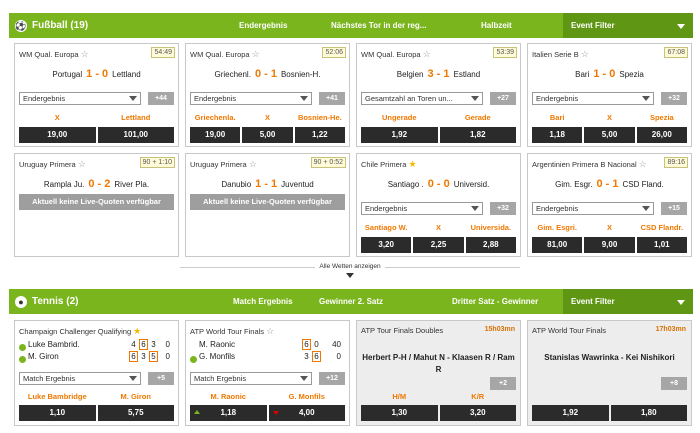 This screenshot has height=433, width=700. What do you see at coordinates (478, 396) in the screenshot?
I see `outcome-label: K/R` at bounding box center [478, 396].